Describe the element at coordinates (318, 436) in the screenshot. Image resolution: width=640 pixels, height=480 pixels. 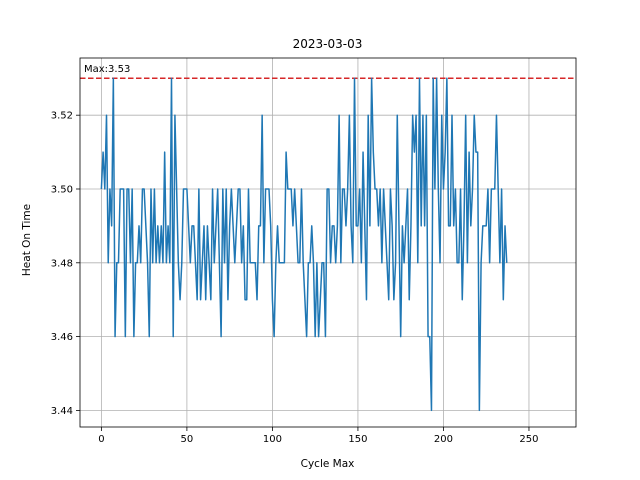
I see `x-axis: 0 50 100 150 200 250` at that location.